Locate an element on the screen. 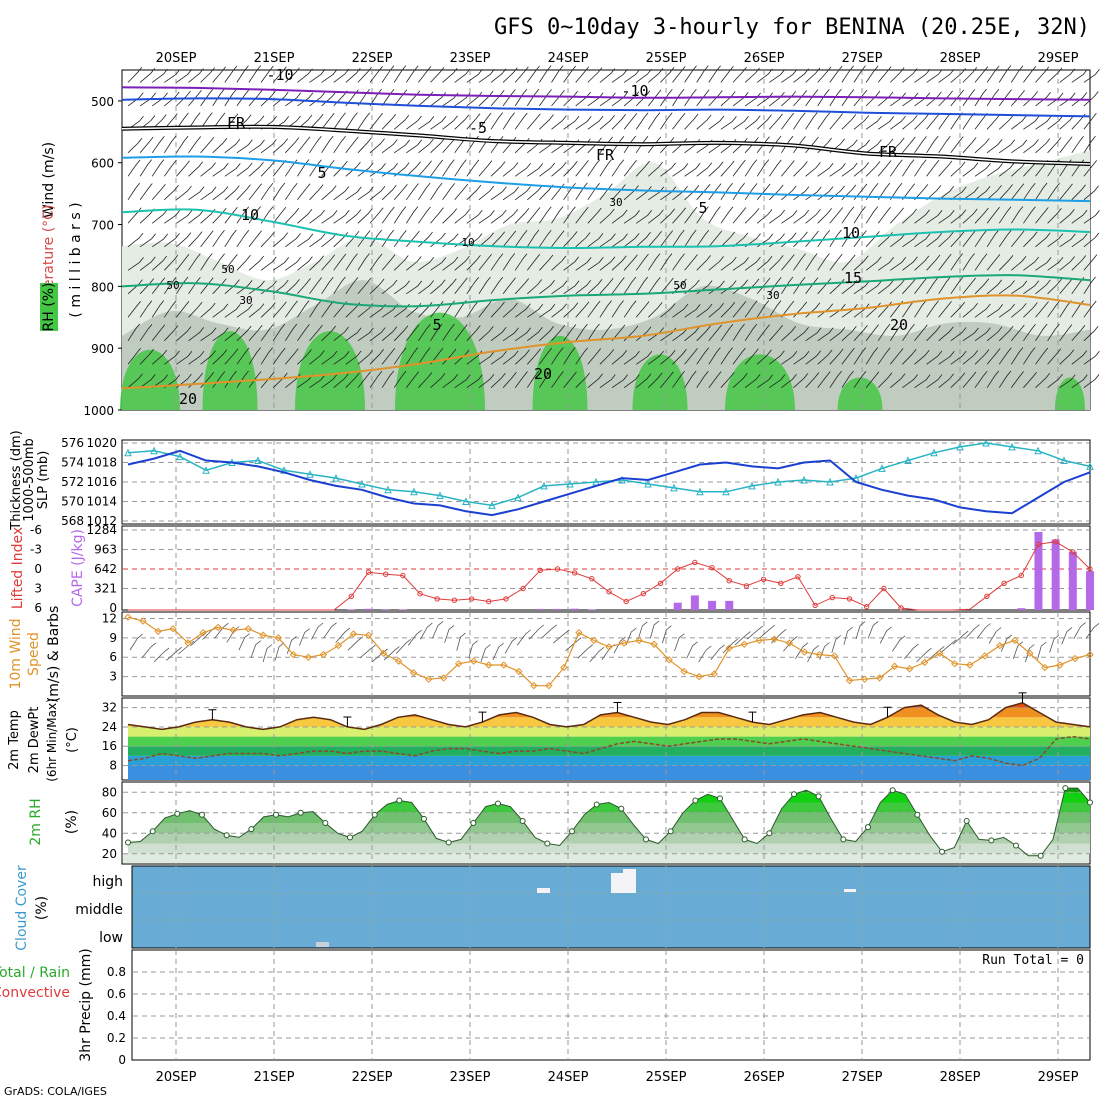 The height and width of the screenshot is (1100, 1100). thickness-tick: 576 is located at coordinates (72, 443).